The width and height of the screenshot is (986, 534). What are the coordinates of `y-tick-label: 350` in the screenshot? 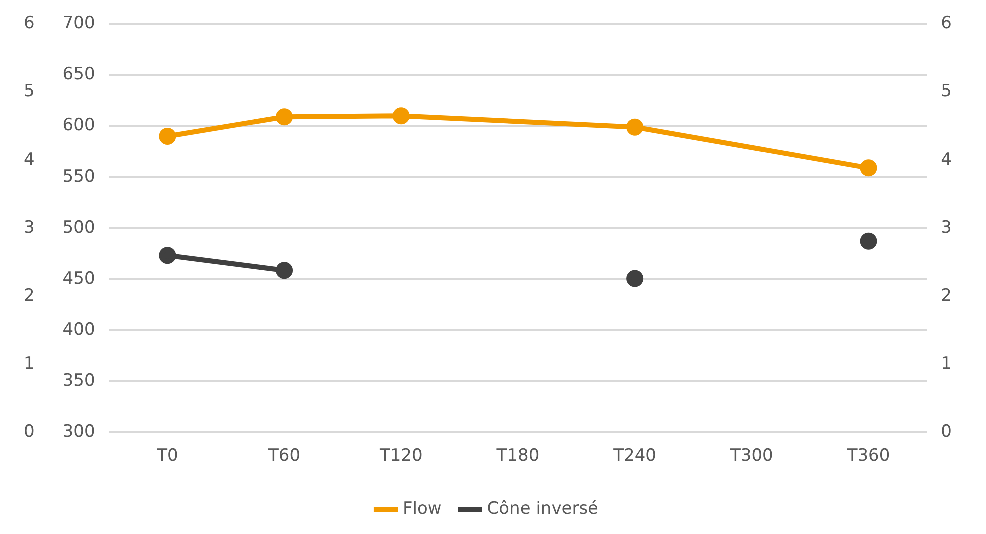 It's located at (79, 380).